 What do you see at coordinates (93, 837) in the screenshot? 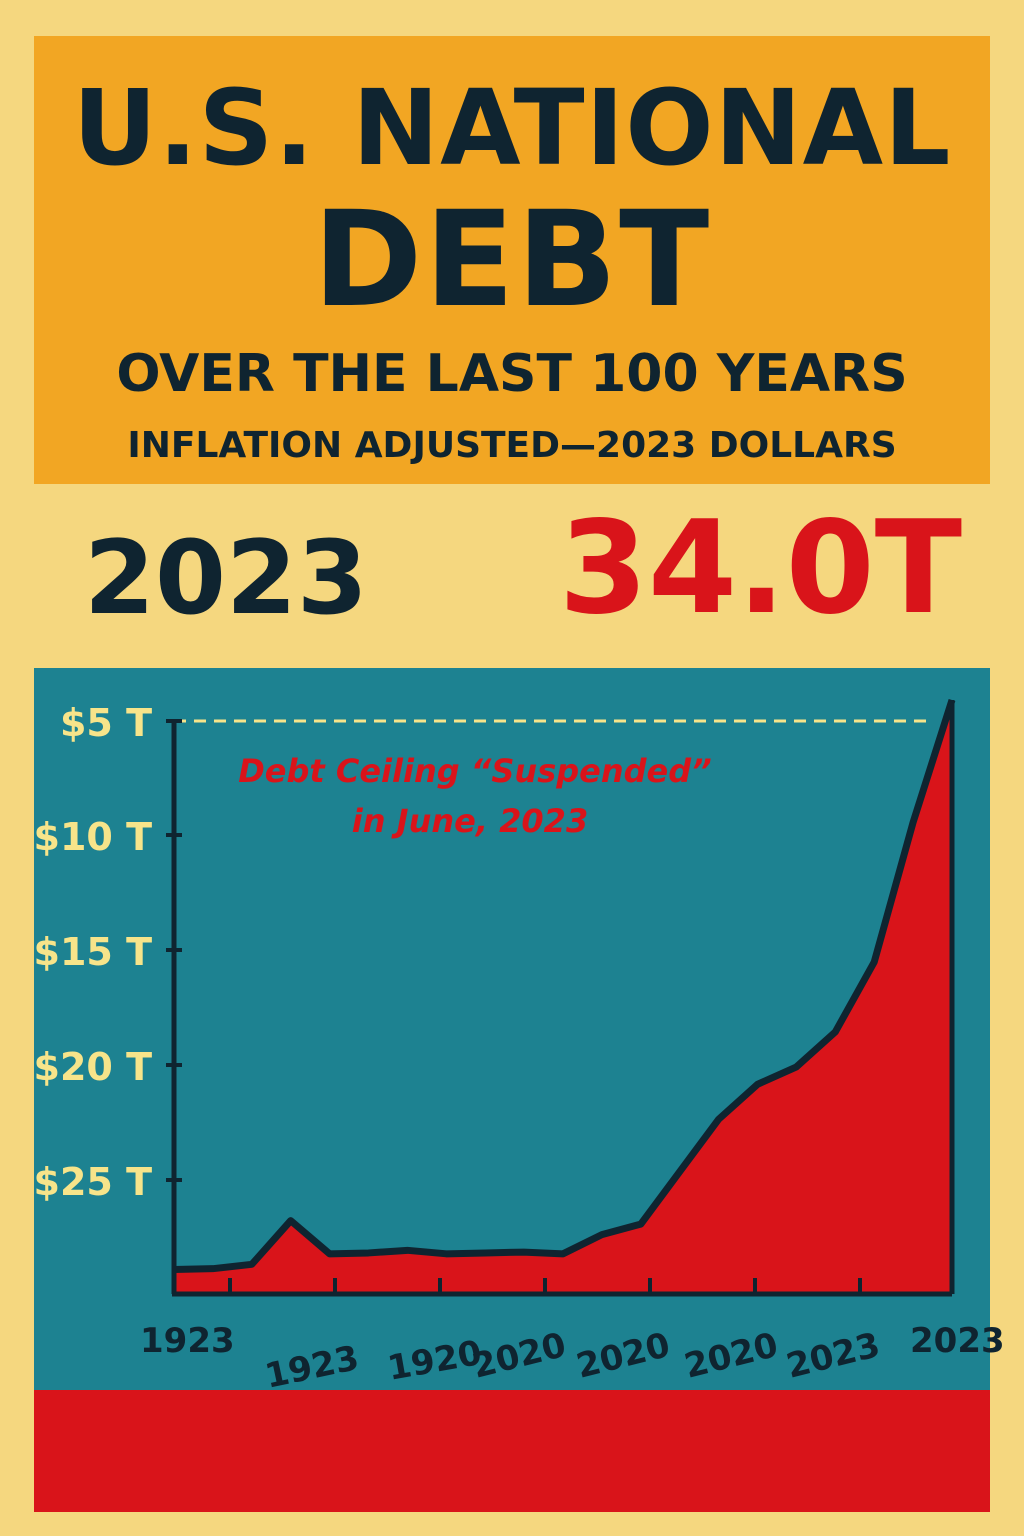
I see `y-tick-label: $10 T` at bounding box center [93, 837].